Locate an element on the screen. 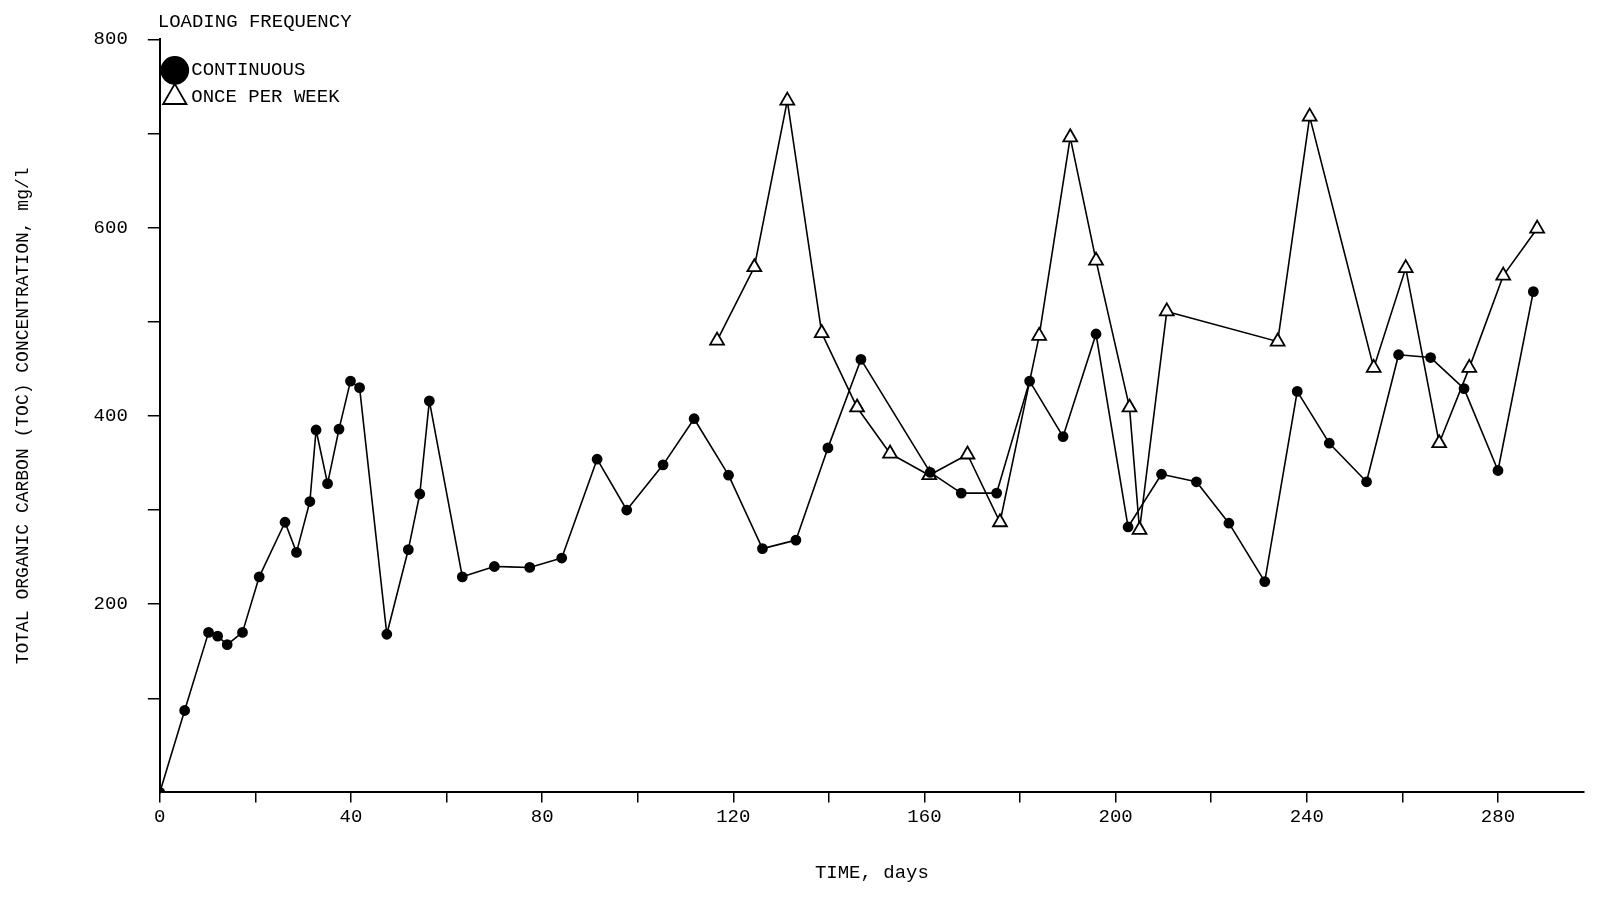 This screenshot has height=902, width=1616. y-tick-label: 600 is located at coordinates (110, 227).